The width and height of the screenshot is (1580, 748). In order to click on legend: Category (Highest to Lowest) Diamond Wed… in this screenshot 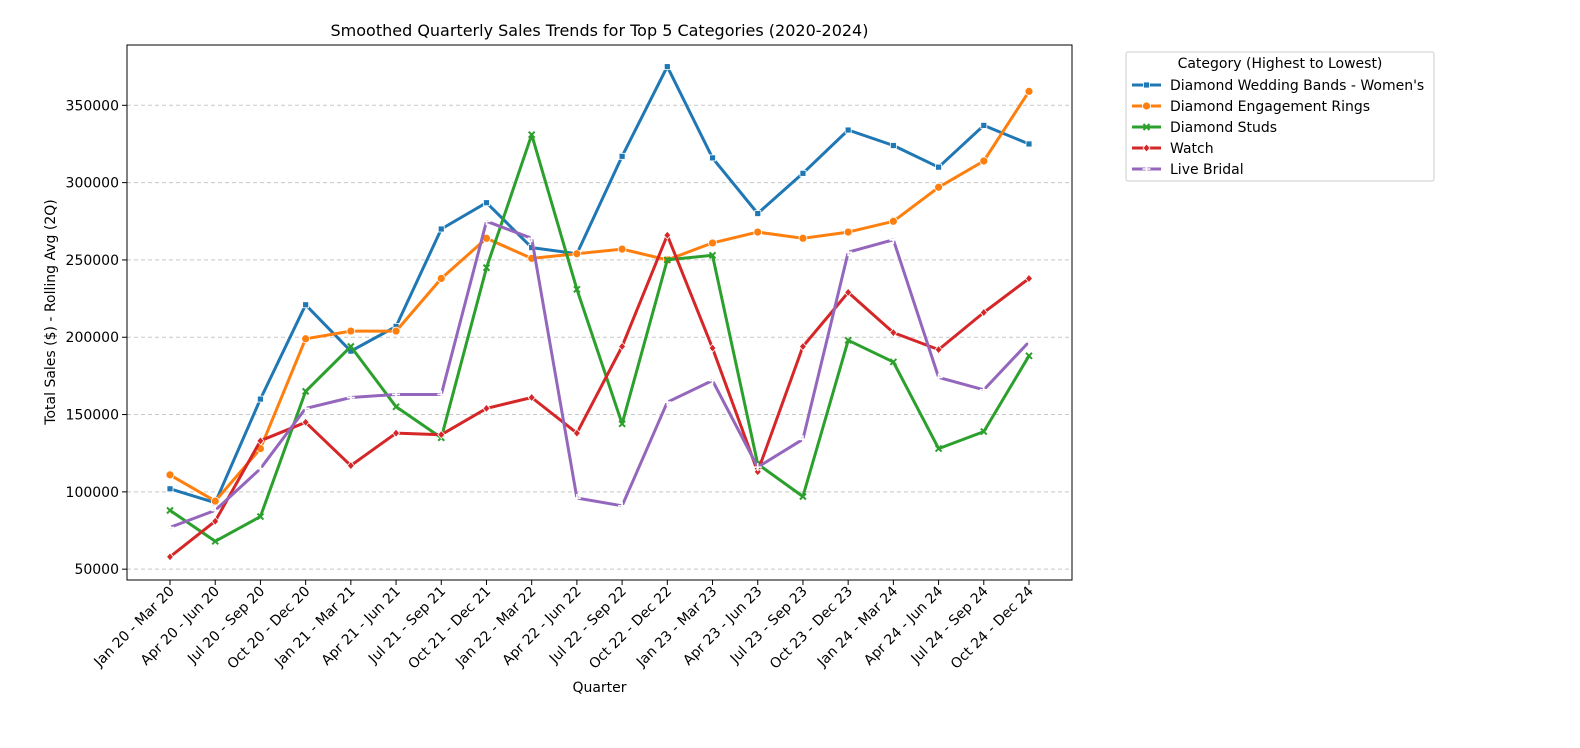, I will do `click(1280, 116)`.